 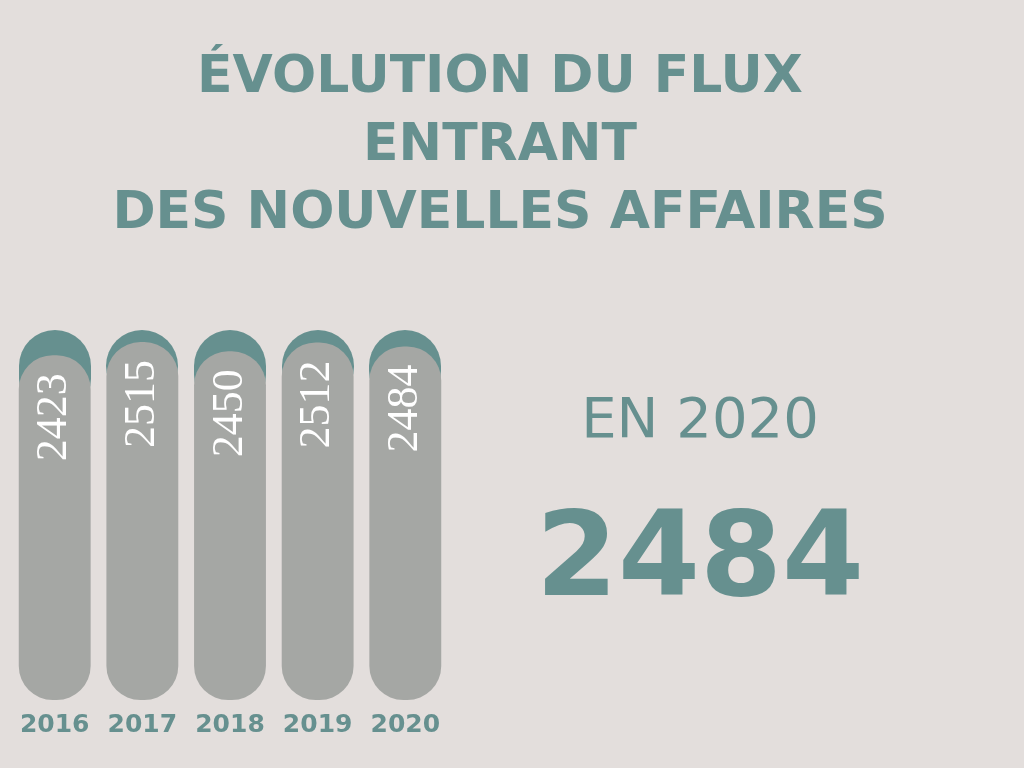 What do you see at coordinates (230, 723) in the screenshot?
I see `x-tick-label: 2018` at bounding box center [230, 723].